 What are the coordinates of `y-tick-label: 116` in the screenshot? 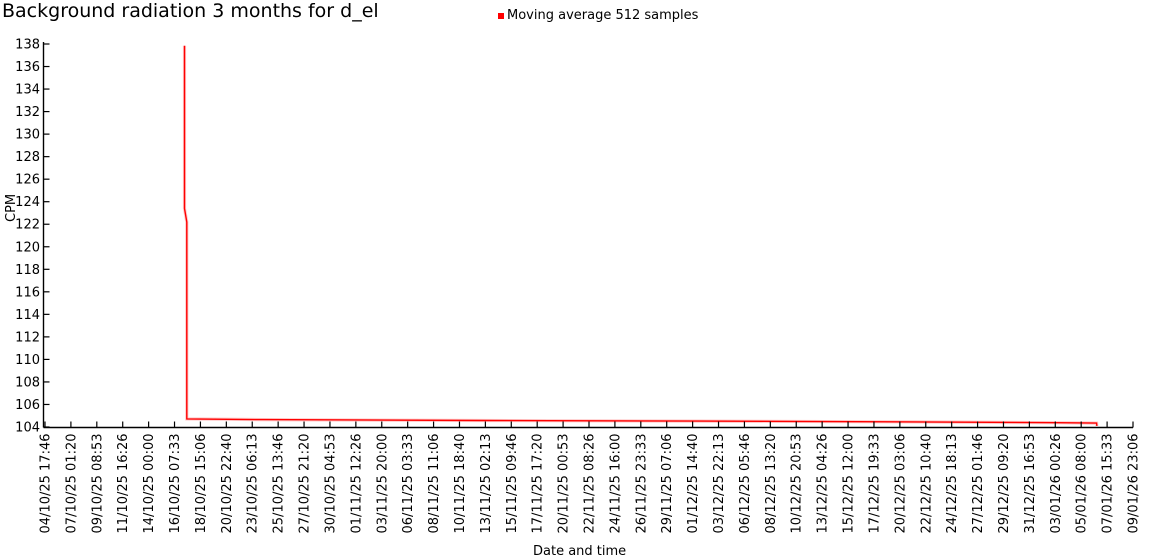 It's located at (27, 292).